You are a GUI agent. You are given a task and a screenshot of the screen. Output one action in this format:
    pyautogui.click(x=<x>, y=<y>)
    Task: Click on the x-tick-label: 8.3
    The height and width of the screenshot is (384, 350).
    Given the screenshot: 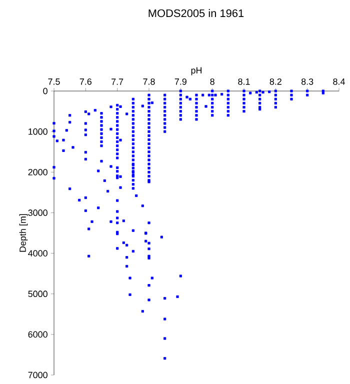 What is the action you would take?
    pyautogui.click(x=307, y=81)
    